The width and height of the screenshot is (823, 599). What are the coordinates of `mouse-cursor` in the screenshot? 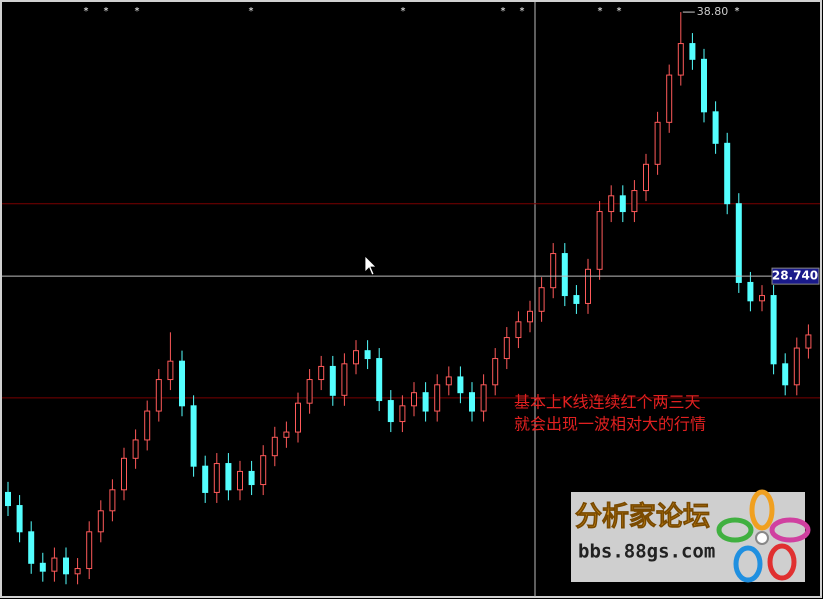 It's located at (370, 265).